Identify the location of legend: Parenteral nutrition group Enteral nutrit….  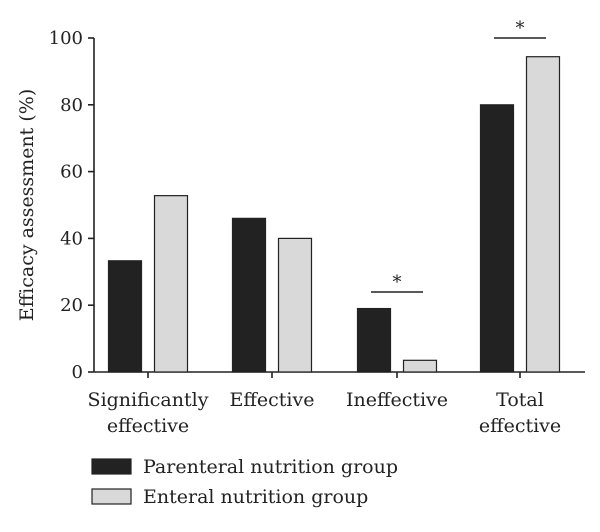
(244, 482).